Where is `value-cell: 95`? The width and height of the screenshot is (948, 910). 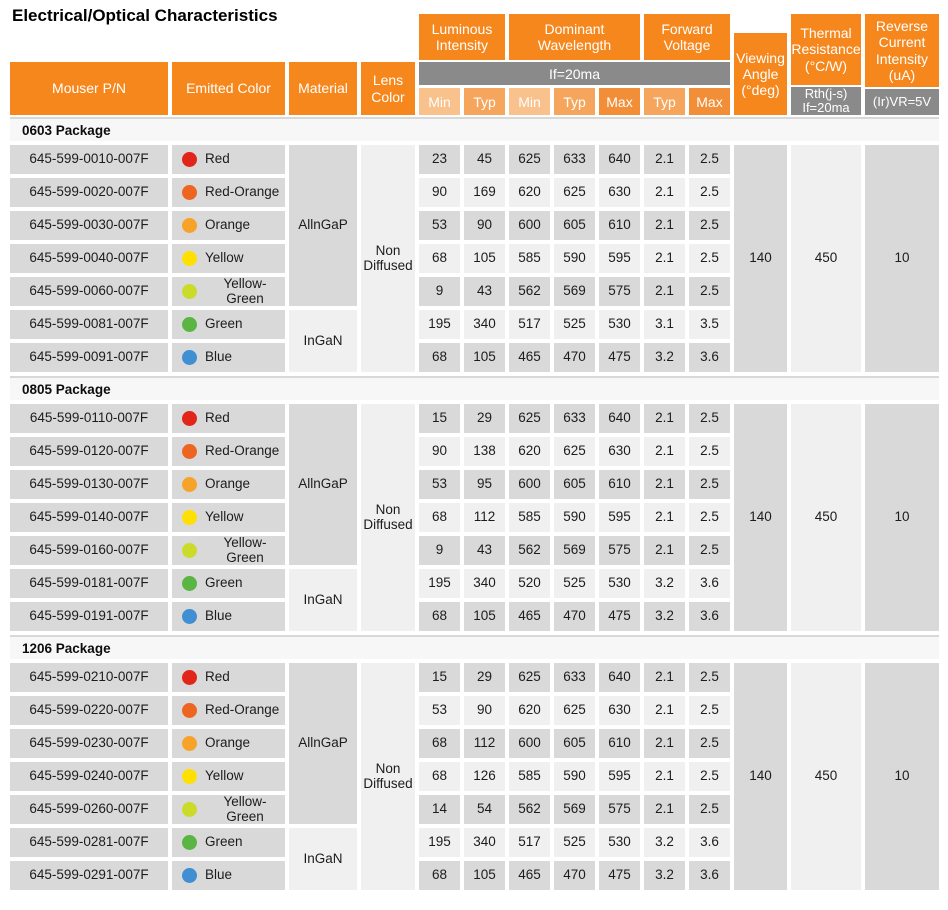 value-cell: 95 is located at coordinates (484, 484).